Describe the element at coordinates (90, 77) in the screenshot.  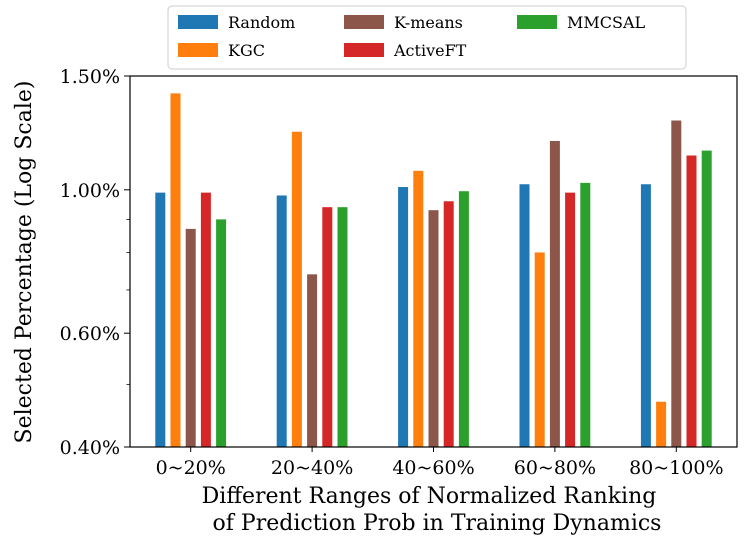
I see `y-tick-label: 1.50%` at that location.